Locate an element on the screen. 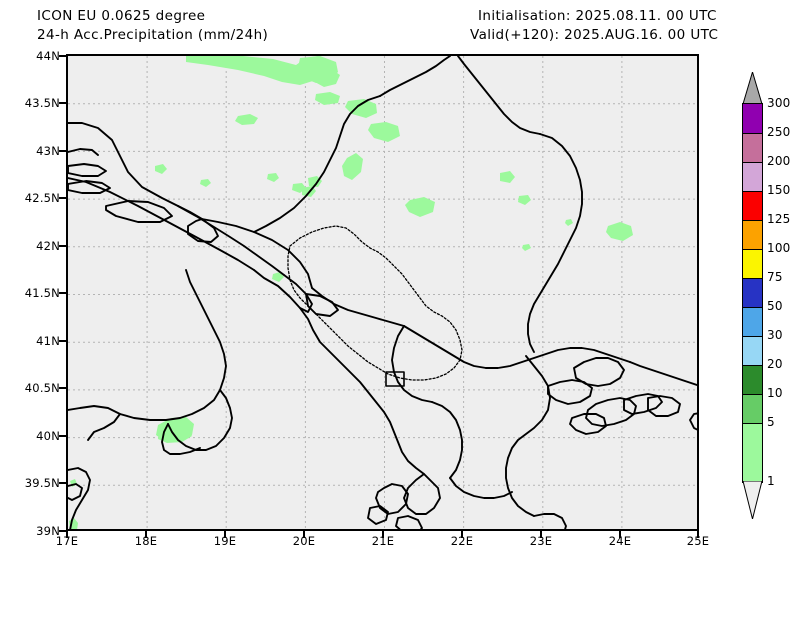 This screenshot has width=800, height=618. colorbar-tick-300: 300 is located at coordinates (779, 103).